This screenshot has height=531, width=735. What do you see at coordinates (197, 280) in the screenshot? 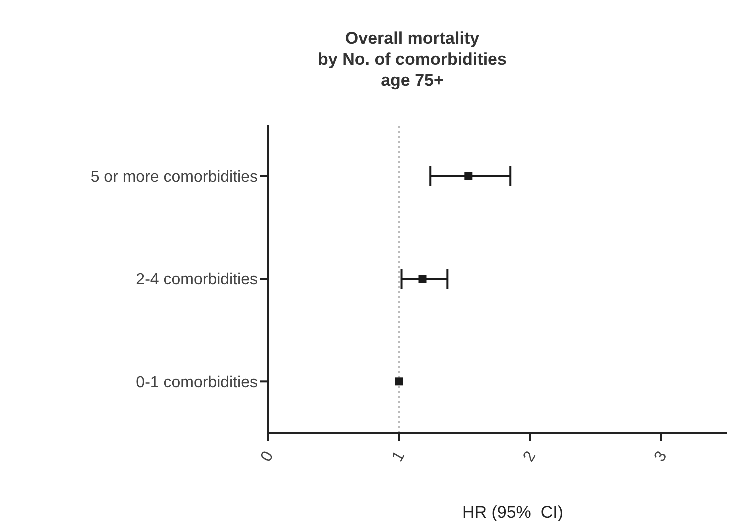
I see `y-tick-label: 2-4 comorbidities` at bounding box center [197, 280].